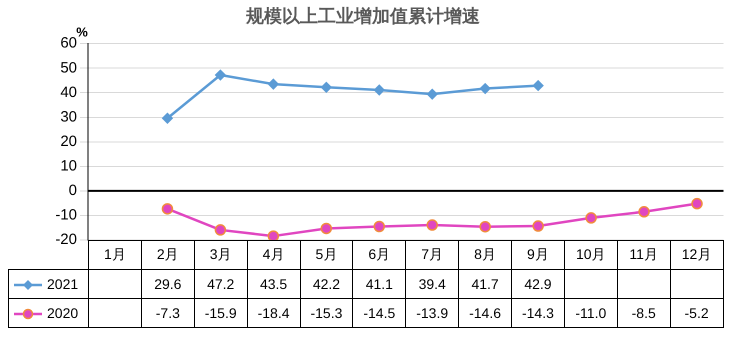  I want to click on data-label: -7.3, so click(167, 313).